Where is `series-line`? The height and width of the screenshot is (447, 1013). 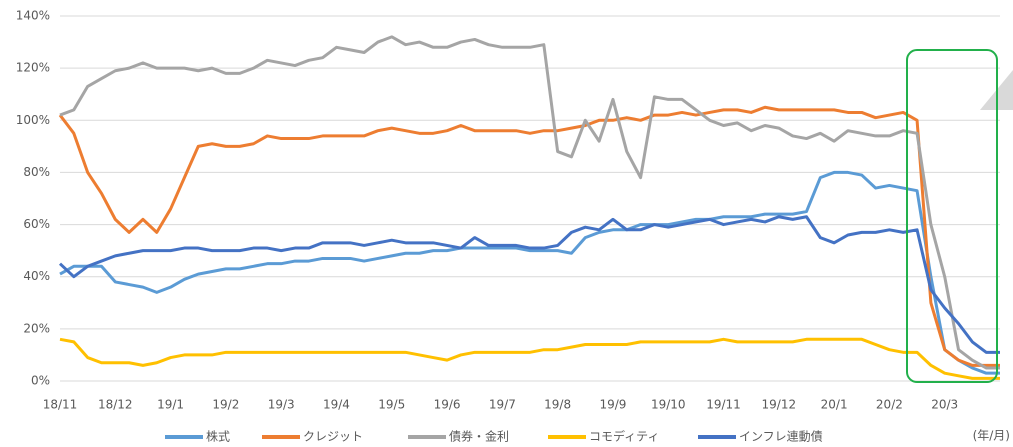 series-line is located at coordinates (529, 358).